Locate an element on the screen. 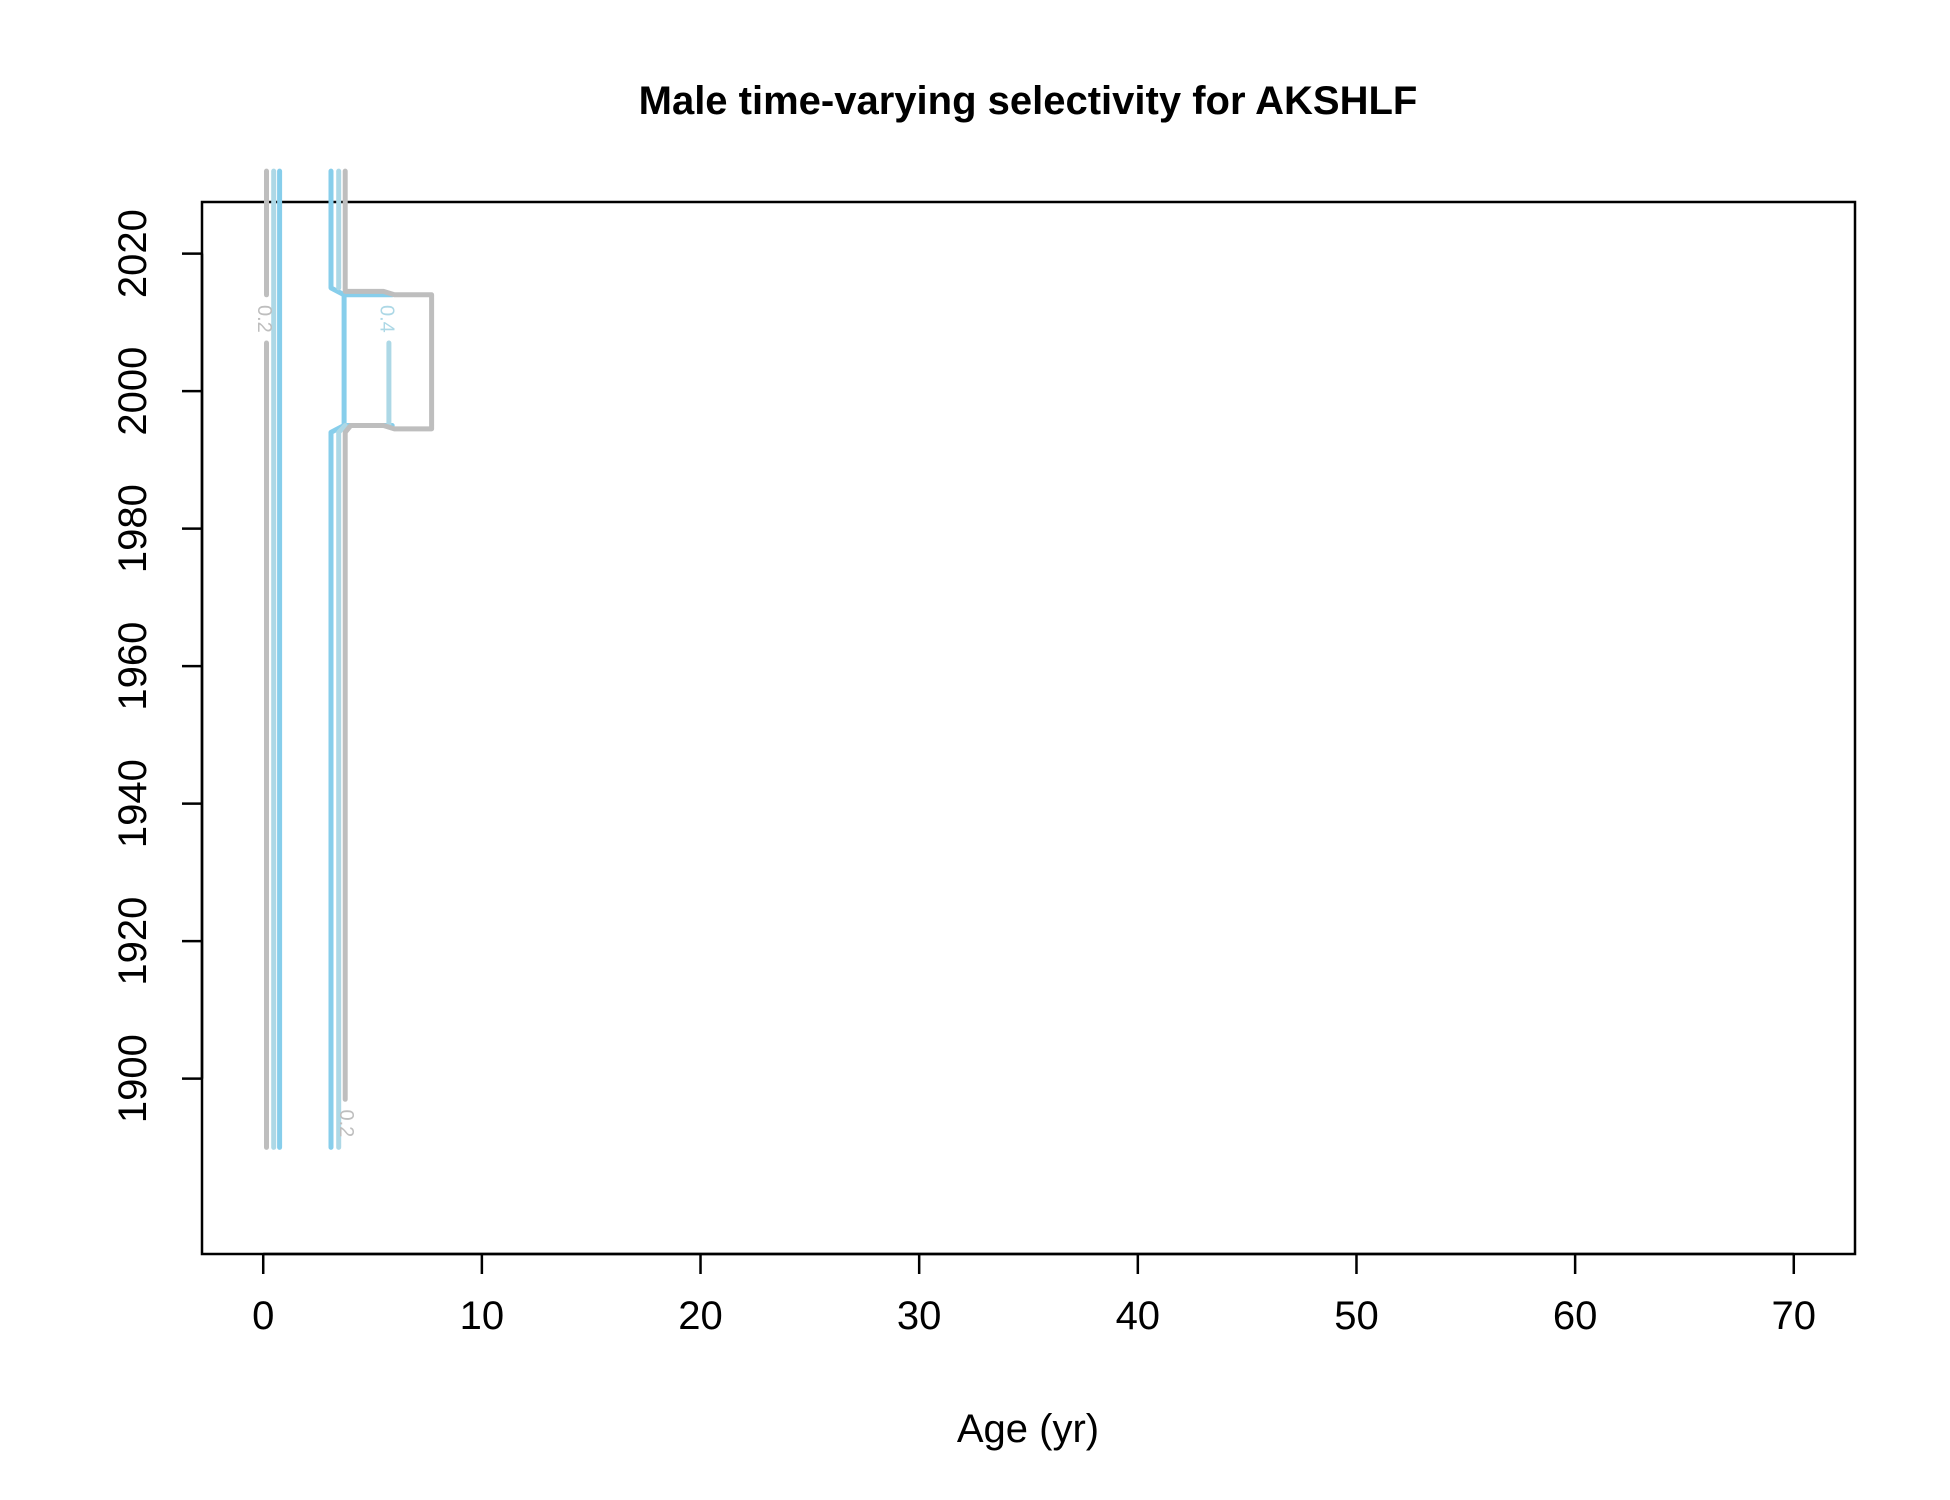 This screenshot has height=1500, width=1950. x-tick-label: 40 is located at coordinates (1138, 1316).